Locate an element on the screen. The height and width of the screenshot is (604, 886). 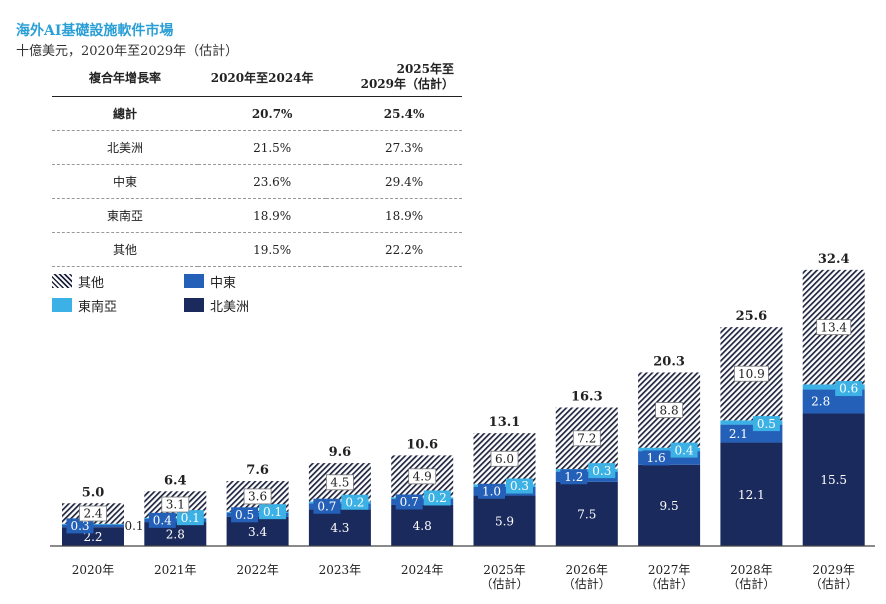
chart-legend: 其他 中東 東南亞 北美洲 is located at coordinates (172, 297).